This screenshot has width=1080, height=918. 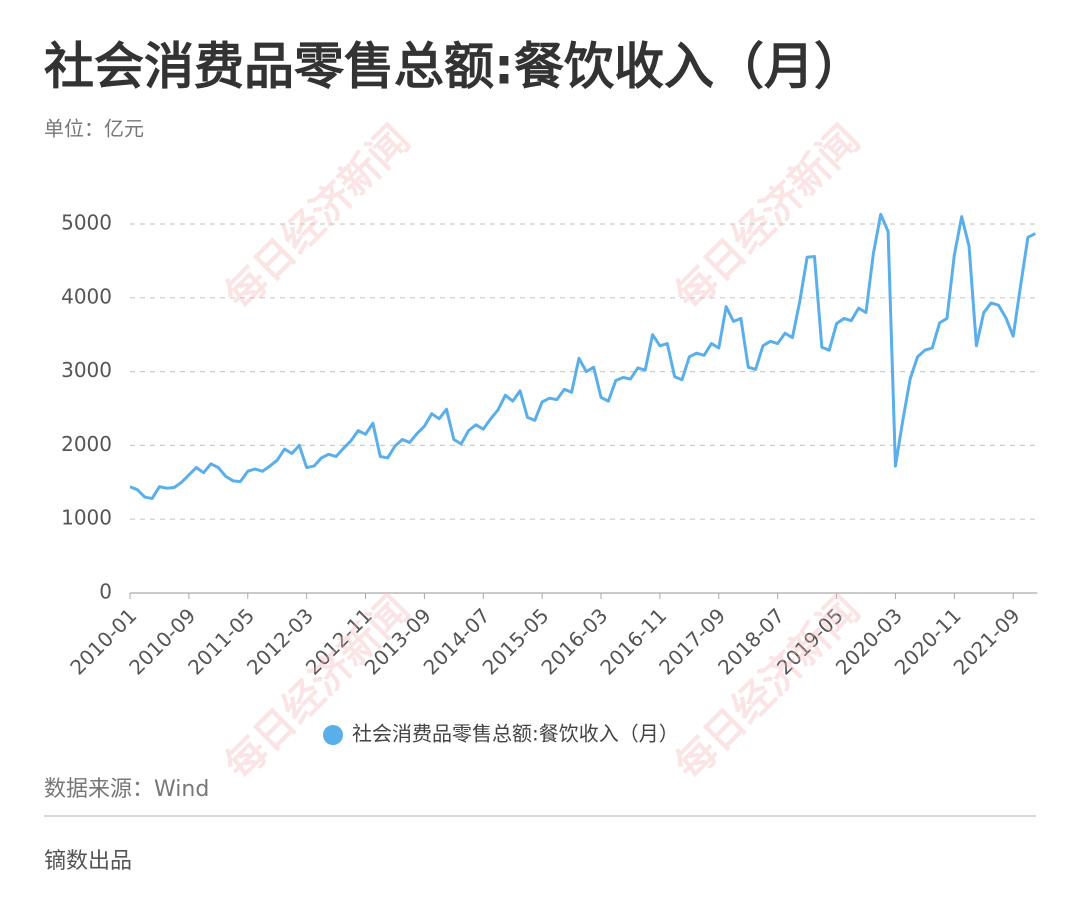 I want to click on legend-label: 社会消费品零售总额:餐饮收入（月）, so click(x=515, y=734).